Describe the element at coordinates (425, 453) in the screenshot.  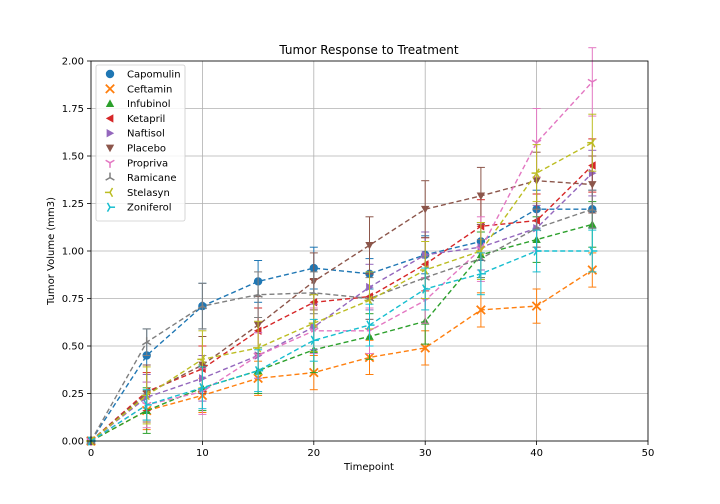
I see `x-tick-label: 30` at that location.